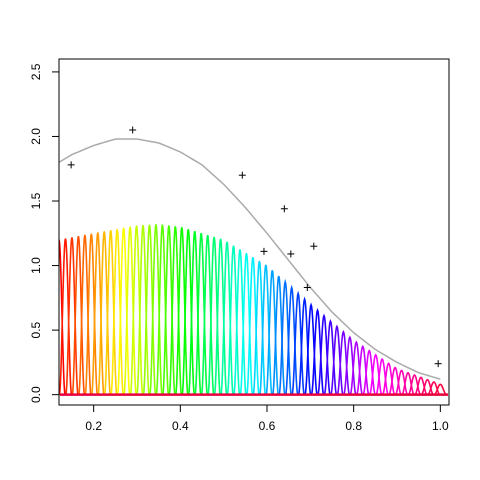  What do you see at coordinates (36, 329) in the screenshot?
I see `y-tick-label: 0.5` at bounding box center [36, 329].